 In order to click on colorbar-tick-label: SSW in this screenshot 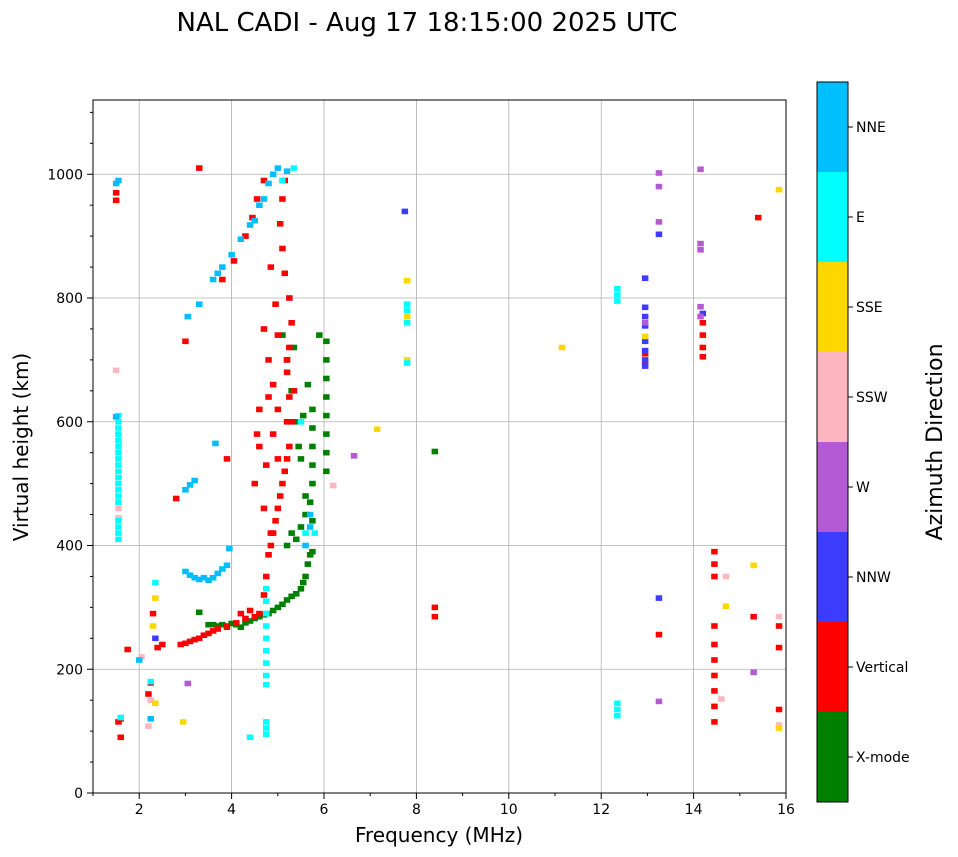, I will do `click(872, 398)`.